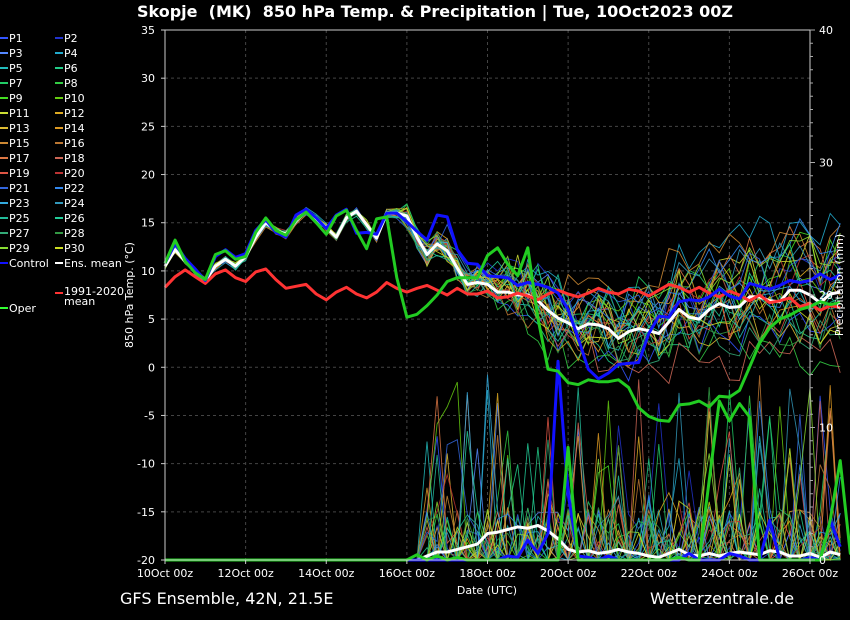  What do you see at coordinates (74, 113) in the screenshot?
I see `legend-label: P12` at bounding box center [74, 113].